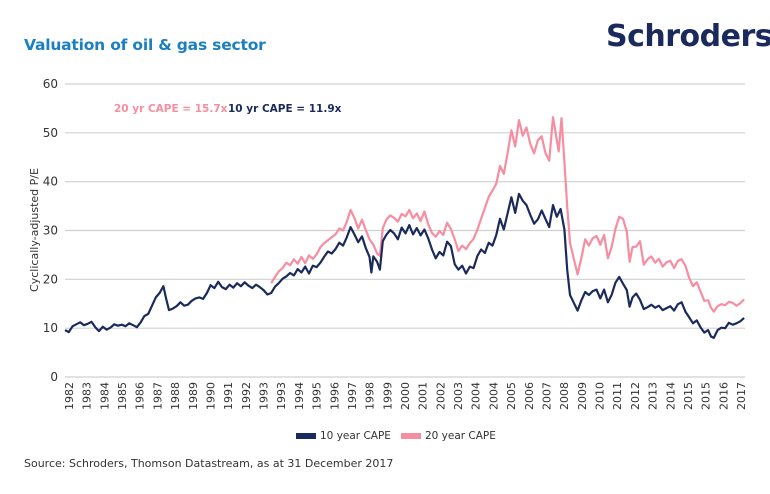 Image resolution: width=770 pixels, height=494 pixels. Describe the element at coordinates (511, 396) in the screenshot. I see `x-tick-label: 2005` at that location.